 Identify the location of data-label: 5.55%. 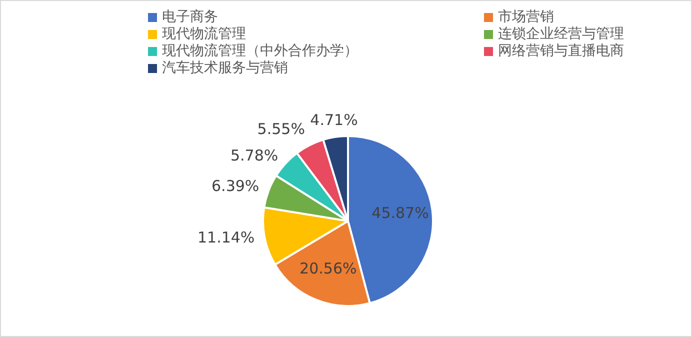
(281, 129).